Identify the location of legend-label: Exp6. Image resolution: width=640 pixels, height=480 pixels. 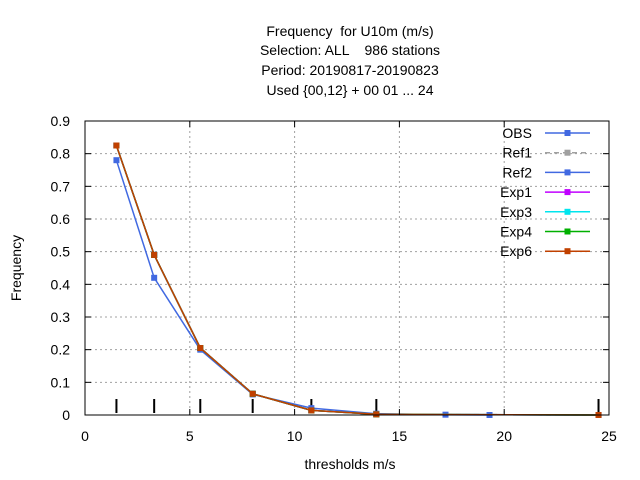
(516, 251).